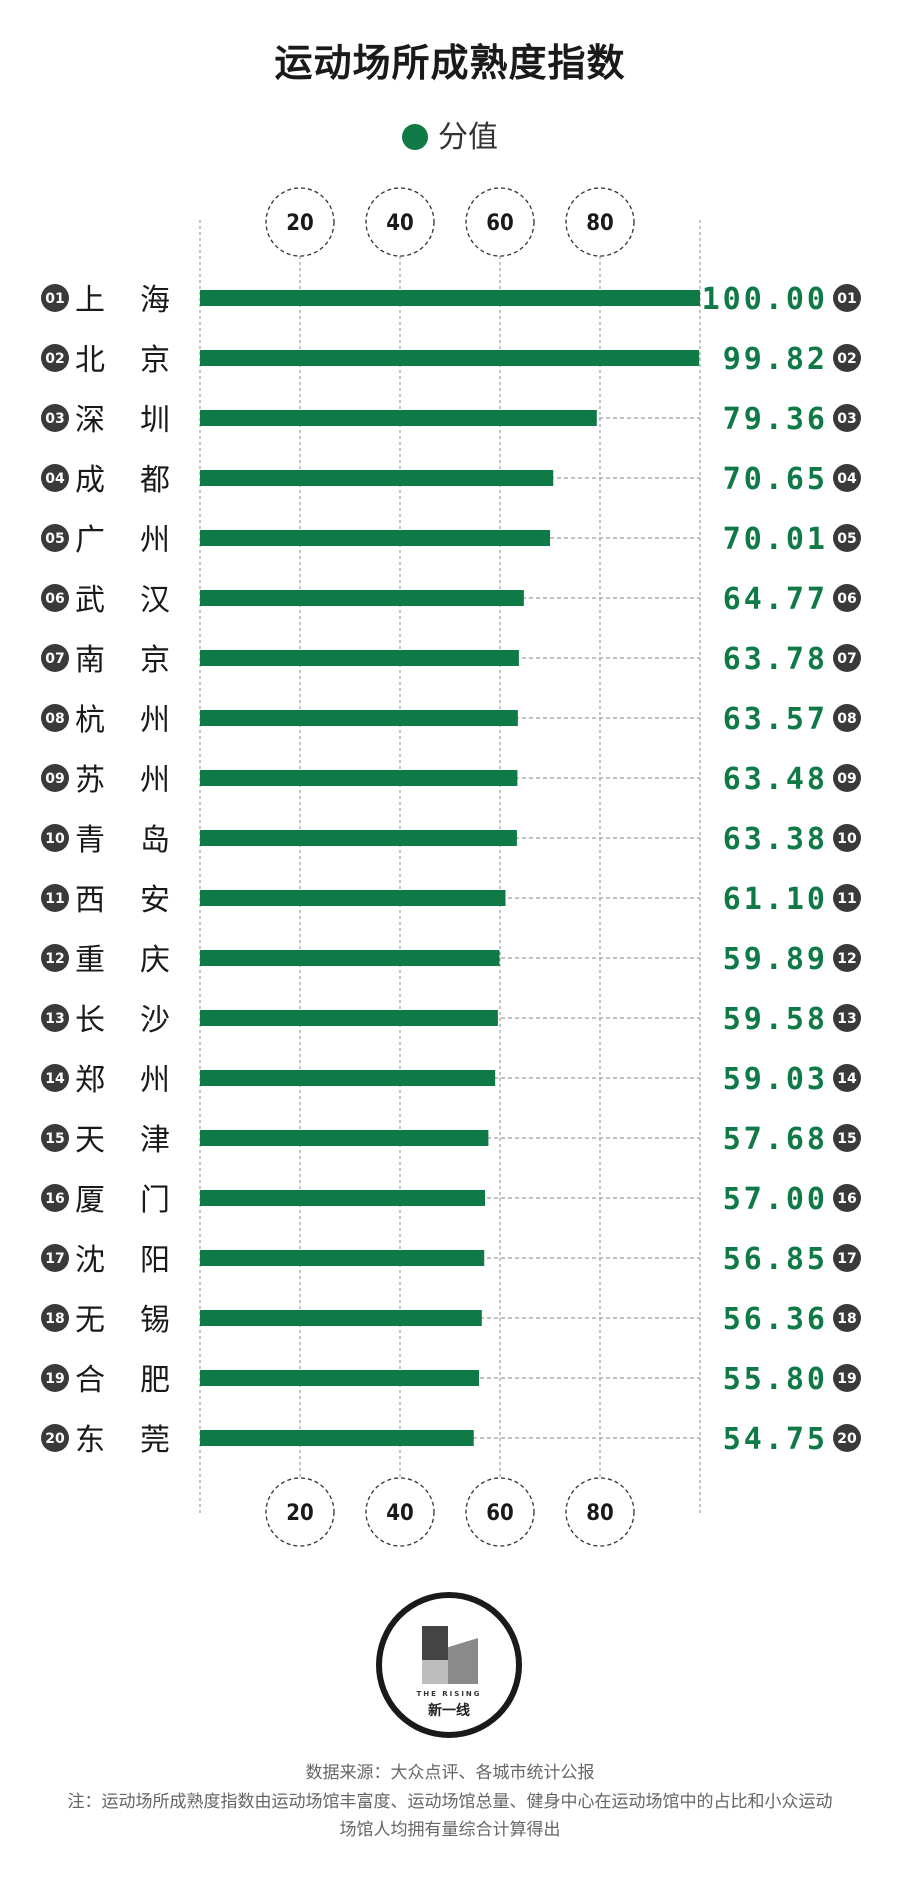  Describe the element at coordinates (54, 899) in the screenshot. I see `rank-label-left: 11` at that location.